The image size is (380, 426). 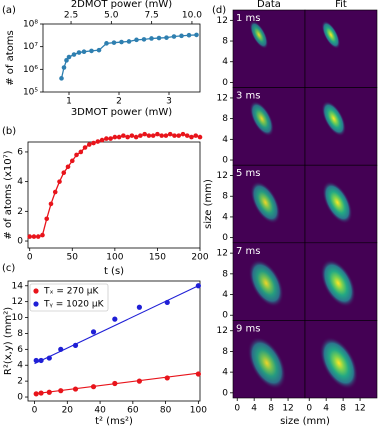 What do you see at coordinates (115, 185) in the screenshot?
I see `data-line` at bounding box center [115, 185].